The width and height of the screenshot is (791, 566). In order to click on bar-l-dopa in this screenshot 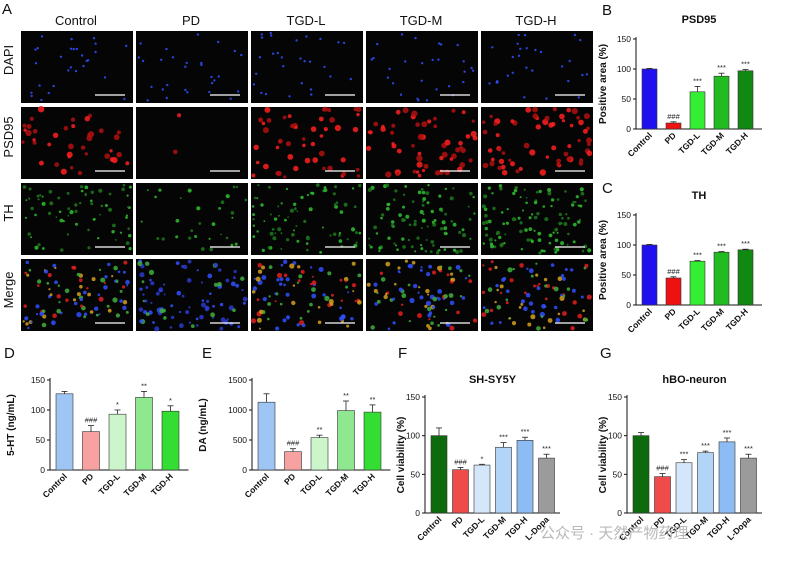, I will do `click(748, 485)`.